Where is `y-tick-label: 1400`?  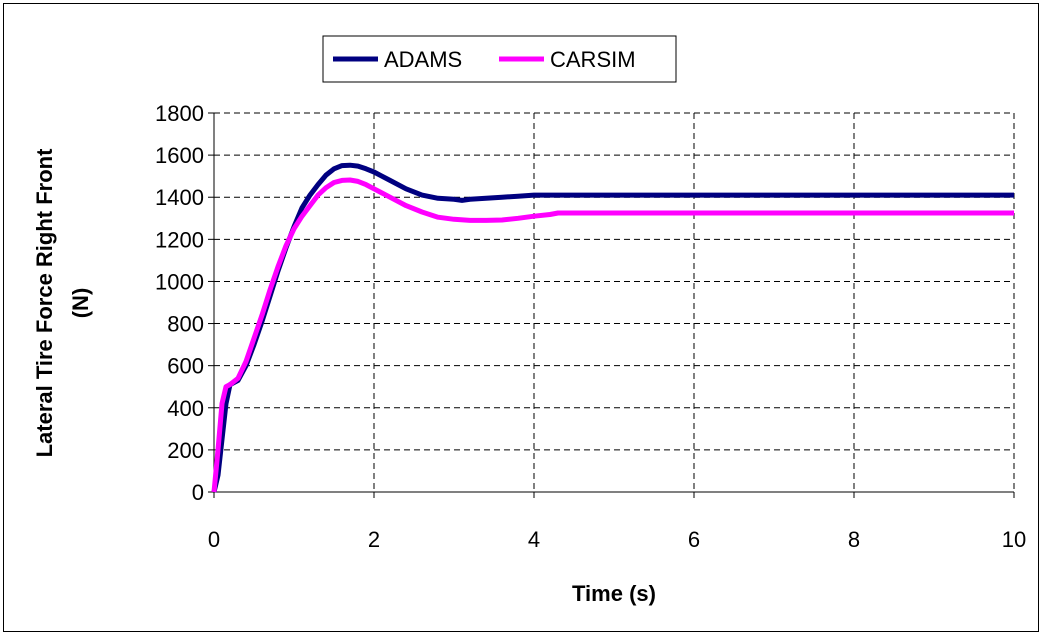 y-tick-label: 1400 is located at coordinates (179, 197).